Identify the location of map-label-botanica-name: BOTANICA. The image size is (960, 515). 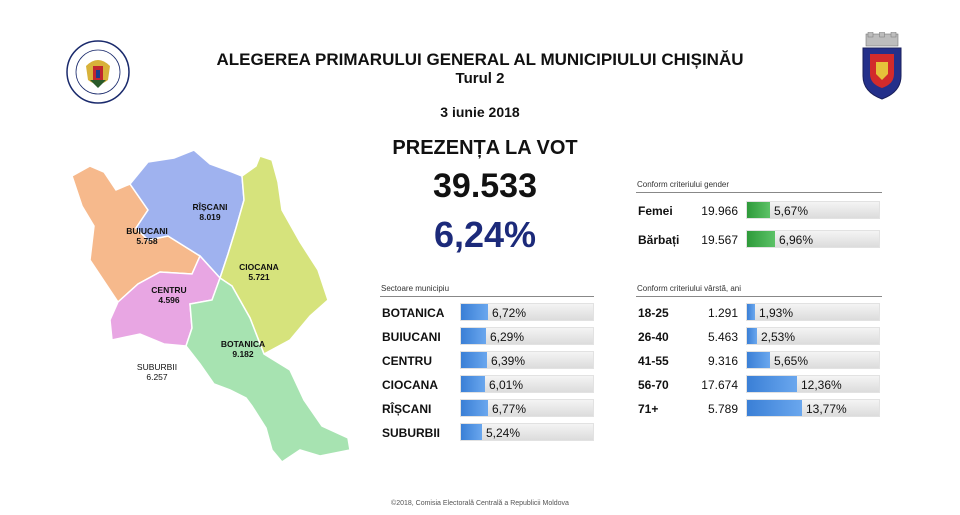
(243, 344).